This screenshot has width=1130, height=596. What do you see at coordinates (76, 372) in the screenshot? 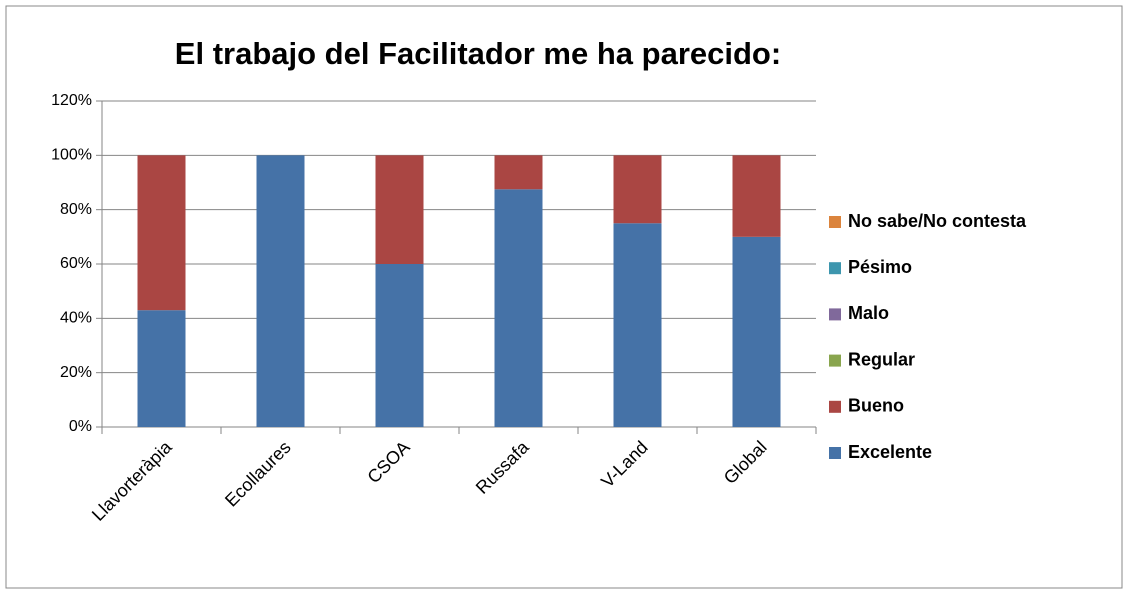
I see `y-tick-label: 20%` at bounding box center [76, 372].